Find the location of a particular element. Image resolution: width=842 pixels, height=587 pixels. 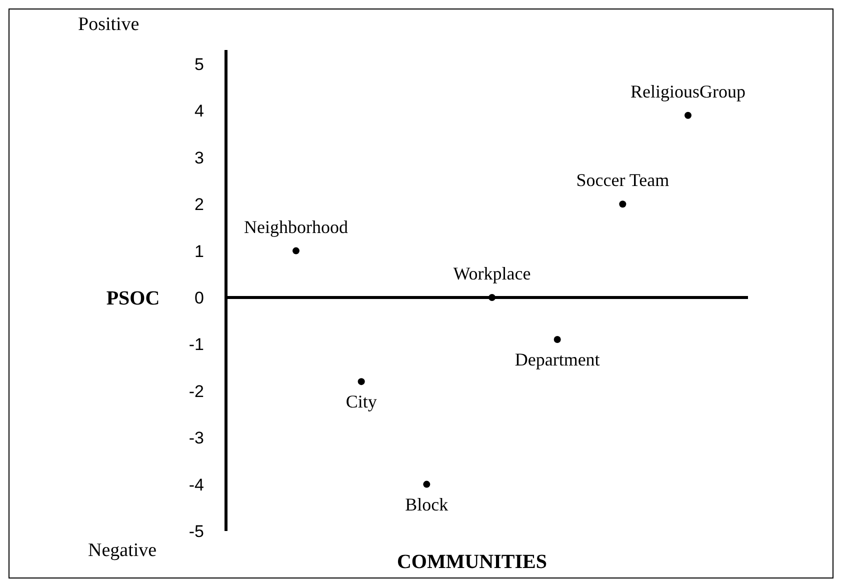

x-tick-label: City is located at coordinates (361, 402).